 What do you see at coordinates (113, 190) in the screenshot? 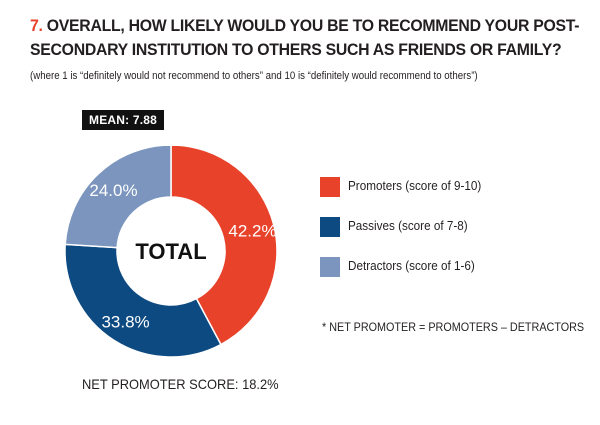
I see `slice-label-detractors: 24.0%` at bounding box center [113, 190].